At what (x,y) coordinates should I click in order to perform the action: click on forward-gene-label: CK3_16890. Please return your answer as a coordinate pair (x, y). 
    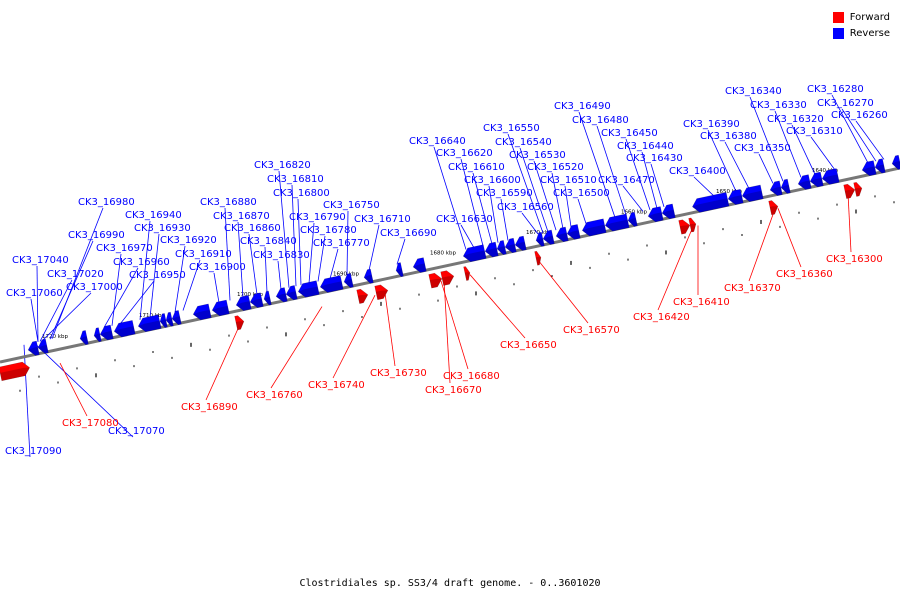
    Looking at the image, I should click on (209, 407).